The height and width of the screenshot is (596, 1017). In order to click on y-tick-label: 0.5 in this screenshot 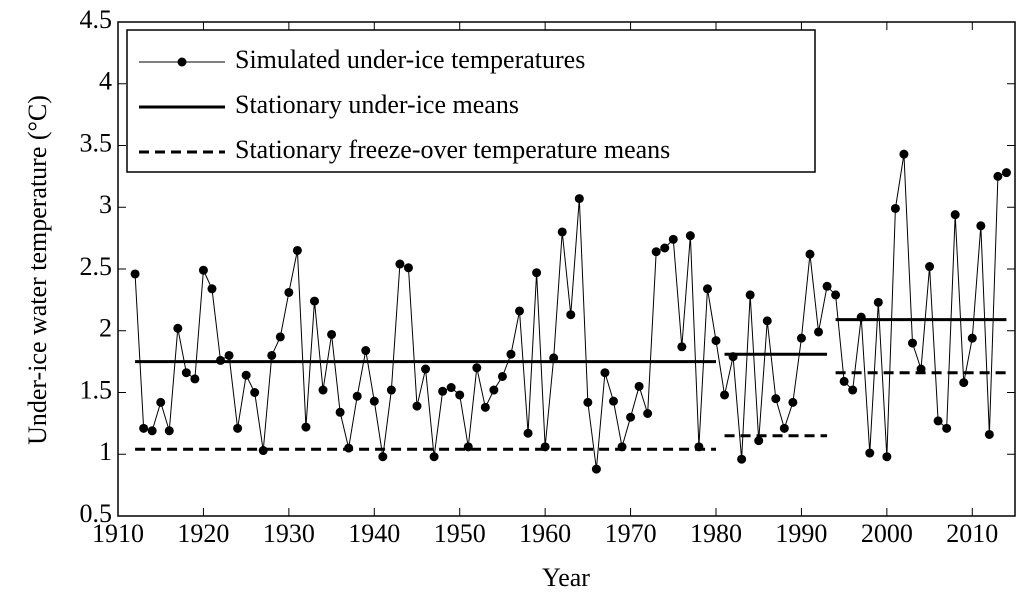, I will do `click(96, 513)`.